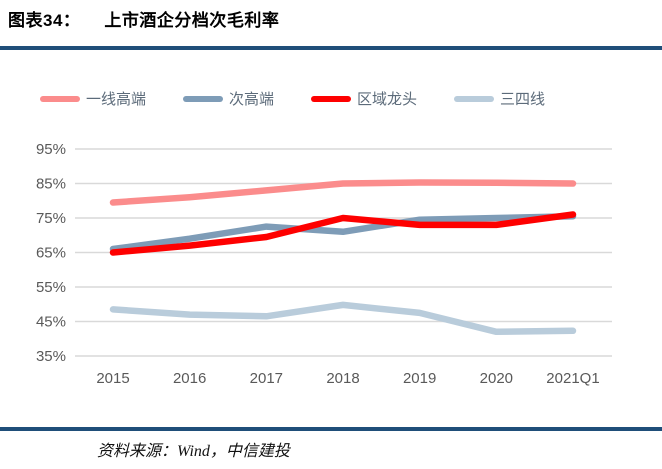 The image size is (662, 469). What do you see at coordinates (51, 356) in the screenshot?
I see `y-axis-tick-label: 35%` at bounding box center [51, 356].